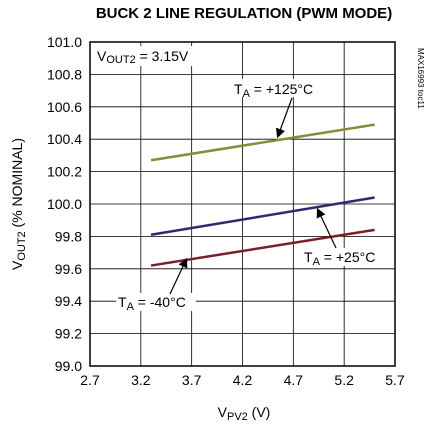 The height and width of the screenshot is (424, 425). Describe the element at coordinates (294, 380) in the screenshot. I see `x-tick-label: 4.7` at that location.